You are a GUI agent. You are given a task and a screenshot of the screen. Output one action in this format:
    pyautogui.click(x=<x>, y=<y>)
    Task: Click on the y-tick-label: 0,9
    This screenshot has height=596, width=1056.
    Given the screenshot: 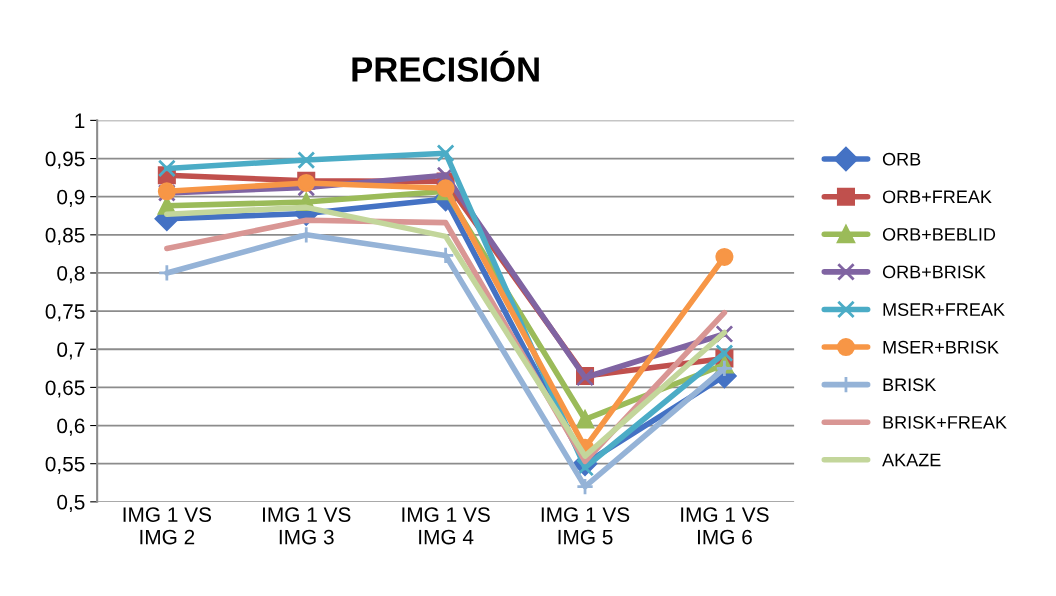 What is the action you would take?
    pyautogui.click(x=71, y=198)
    